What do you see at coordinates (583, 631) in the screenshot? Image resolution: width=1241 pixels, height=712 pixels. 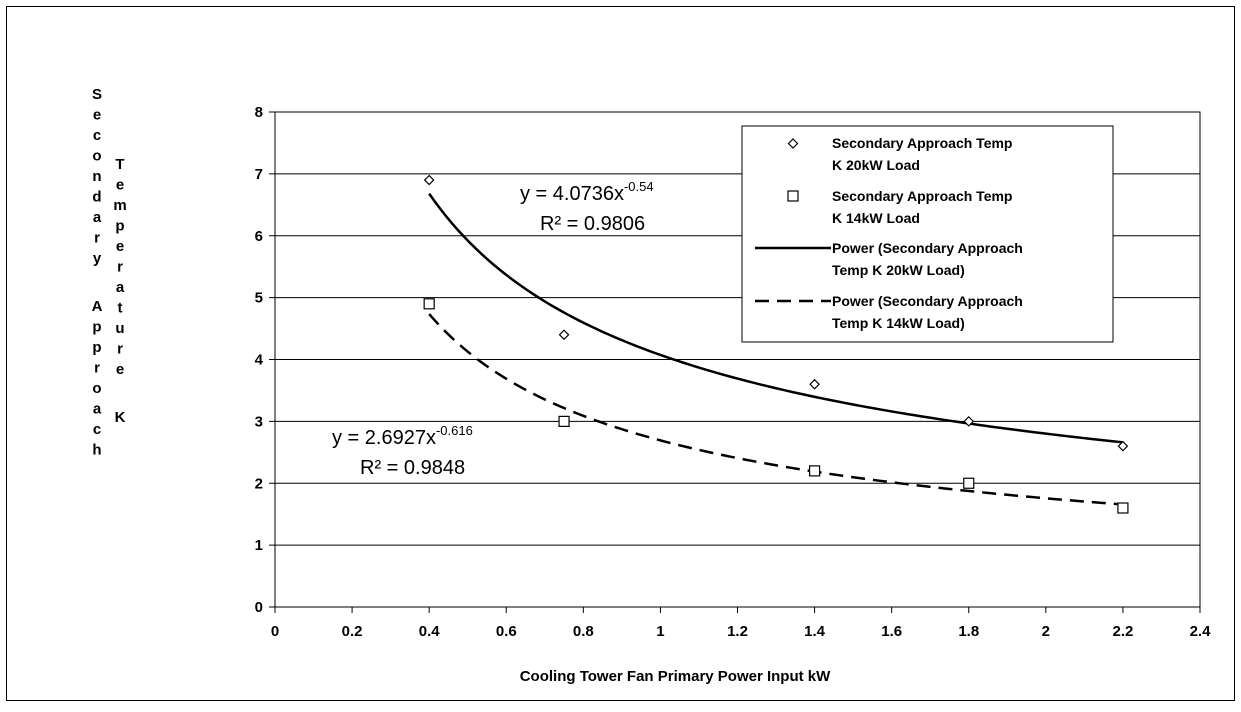 I see `x-tick-label-4: 0.8` at bounding box center [583, 631].